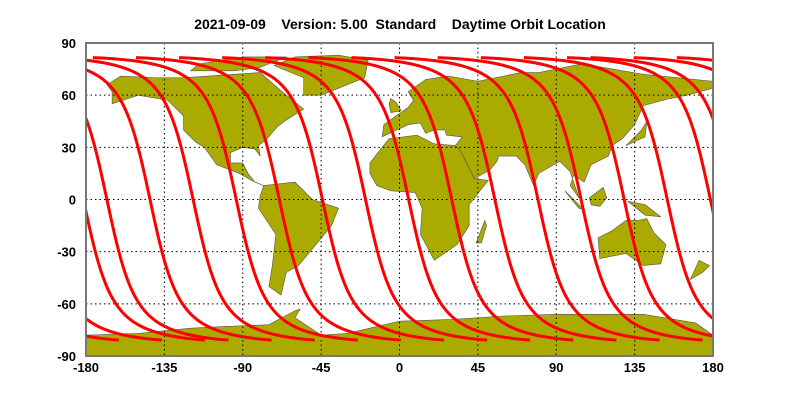 Image resolution: width=800 pixels, height=400 pixels. I want to click on x-tick-label: 45, so click(478, 367).